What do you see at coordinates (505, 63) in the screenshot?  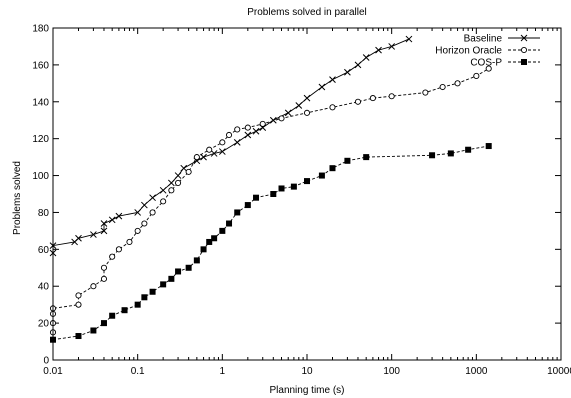 I see `legend-item: COS-P` at bounding box center [505, 63].